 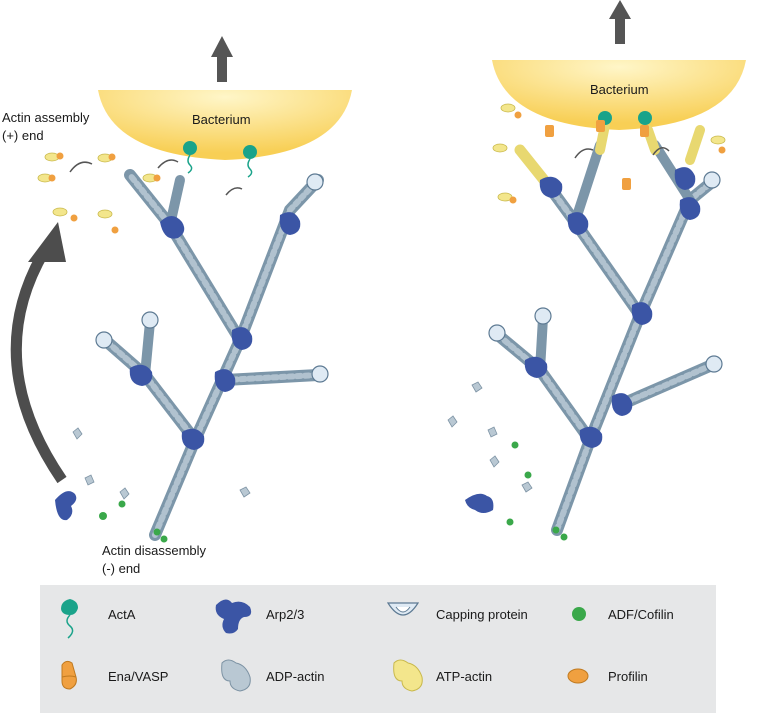 What do you see at coordinates (69, 619) in the screenshot?
I see `acta-icon` at bounding box center [69, 619].